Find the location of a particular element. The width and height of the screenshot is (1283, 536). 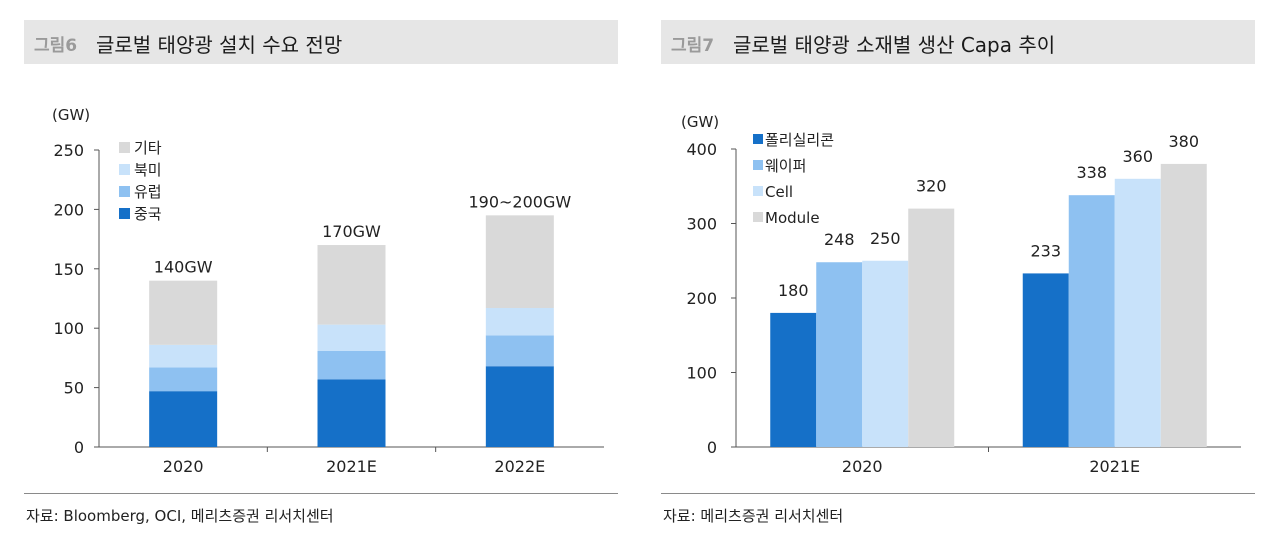

bar-value-label: 360 is located at coordinates (1137, 156).